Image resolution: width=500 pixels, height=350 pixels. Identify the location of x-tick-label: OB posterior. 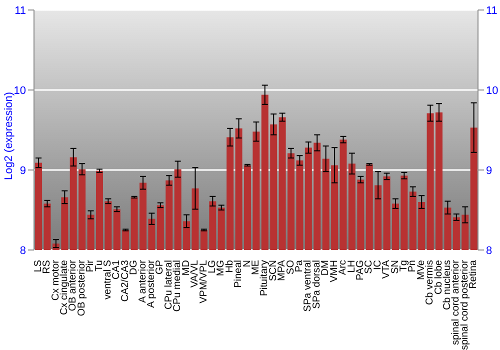
(82, 287).